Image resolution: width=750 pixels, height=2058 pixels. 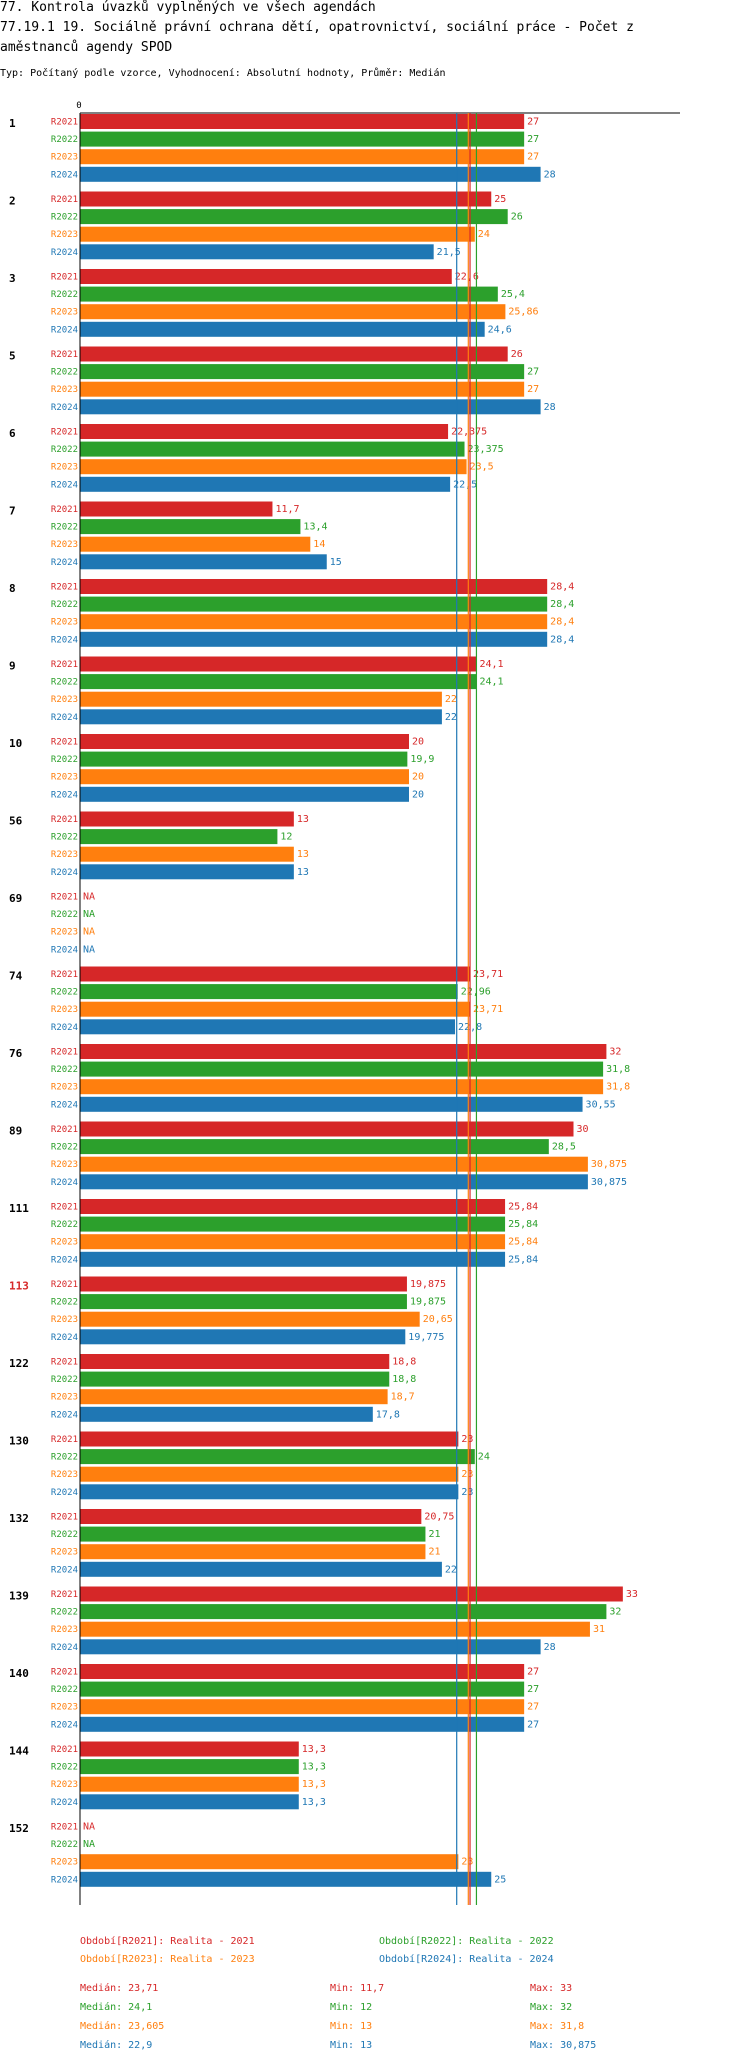 I want to click on data-label: 18,7, so click(x=403, y=1397).